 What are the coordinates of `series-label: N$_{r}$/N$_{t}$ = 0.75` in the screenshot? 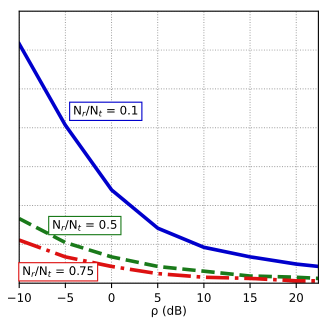 It's located at (58, 271).